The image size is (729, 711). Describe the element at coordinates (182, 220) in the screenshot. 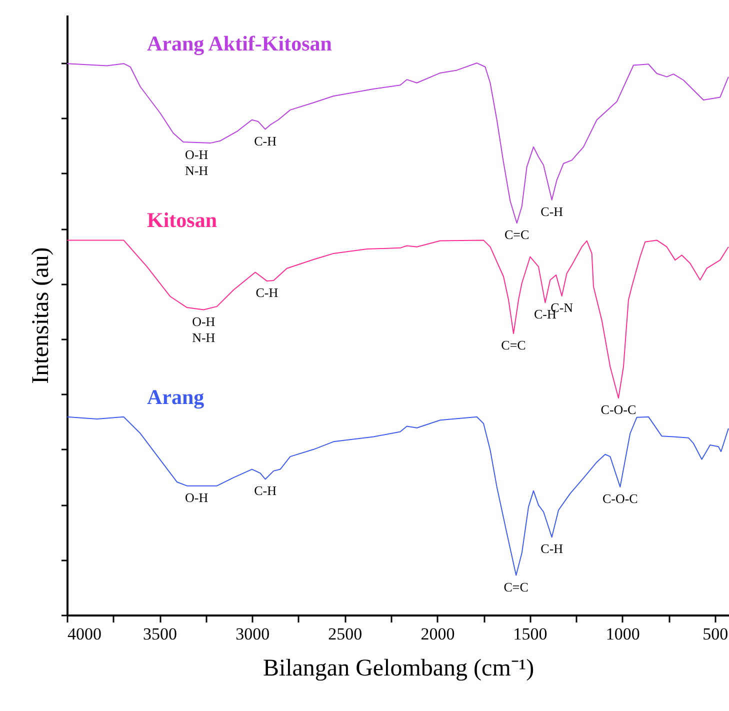

I see `series-label: Kitosan` at that location.